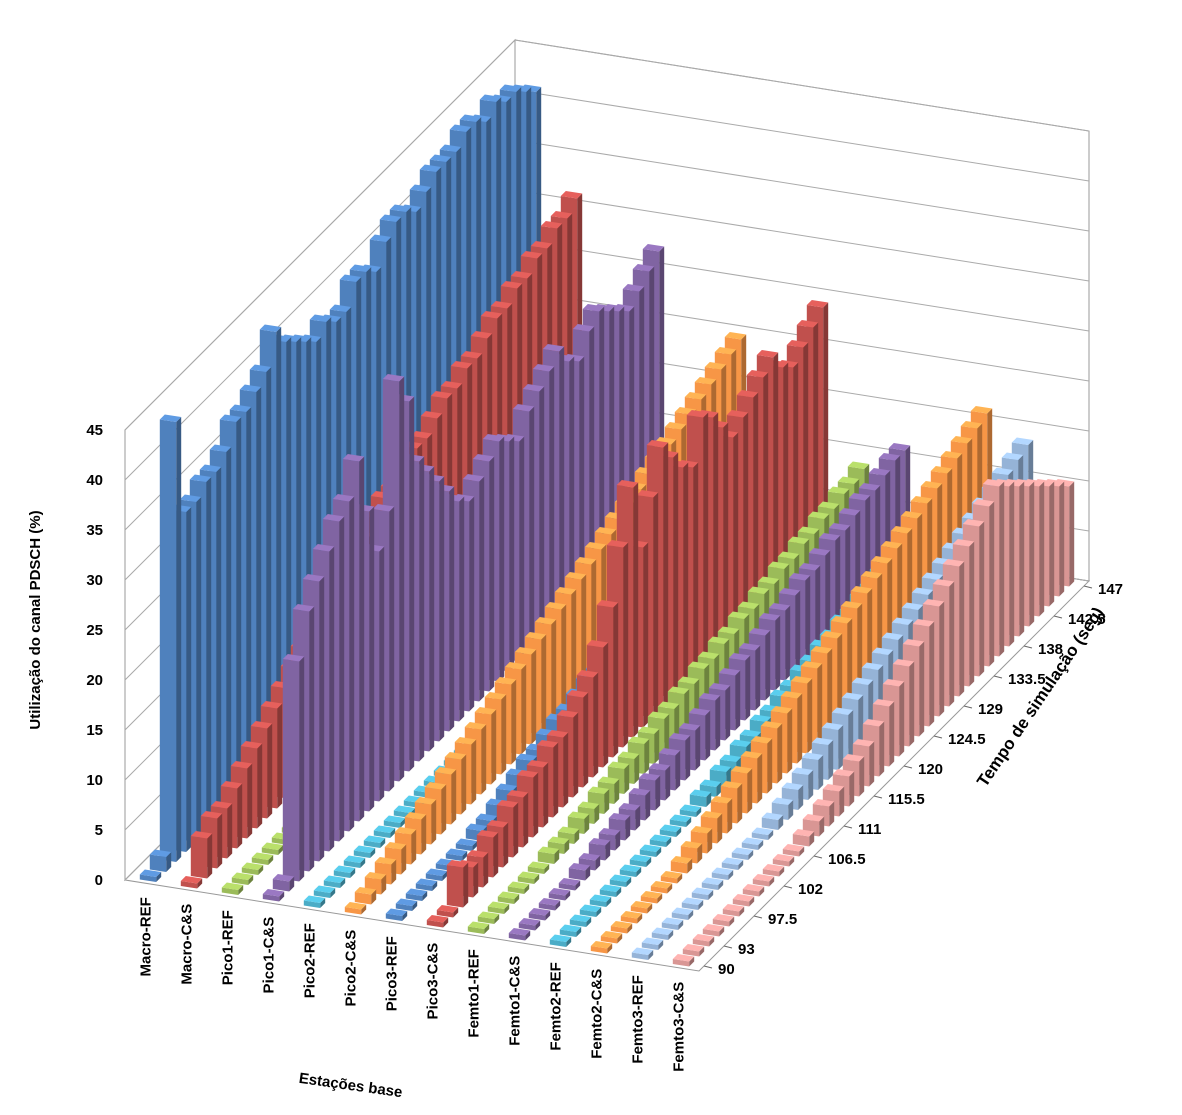 This screenshot has width=1182, height=1115. What do you see at coordinates (351, 1085) in the screenshot?
I see `x-axis-title: Estações base` at bounding box center [351, 1085].